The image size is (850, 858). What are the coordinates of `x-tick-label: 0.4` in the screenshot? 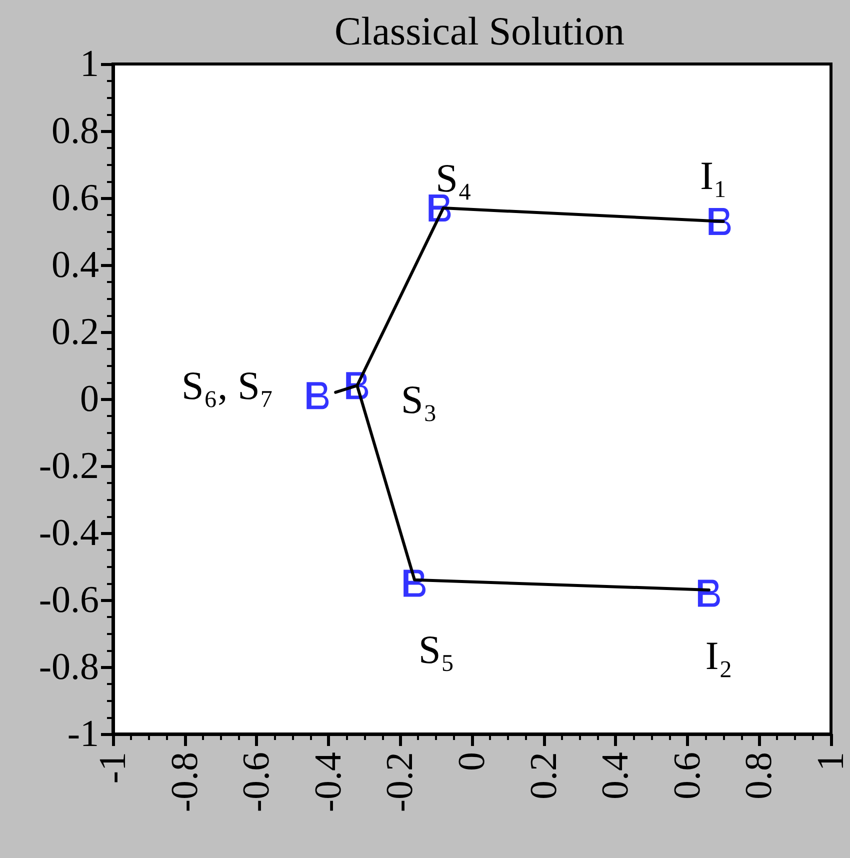 It's located at (615, 776).